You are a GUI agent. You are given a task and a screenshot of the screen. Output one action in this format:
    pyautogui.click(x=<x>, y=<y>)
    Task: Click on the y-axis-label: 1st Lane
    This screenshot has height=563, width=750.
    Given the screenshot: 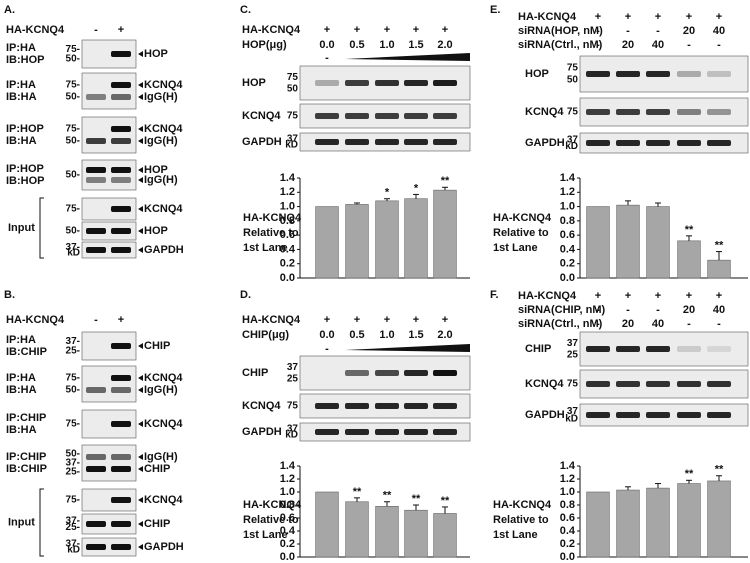 What is the action you would take?
    pyautogui.click(x=515, y=248)
    